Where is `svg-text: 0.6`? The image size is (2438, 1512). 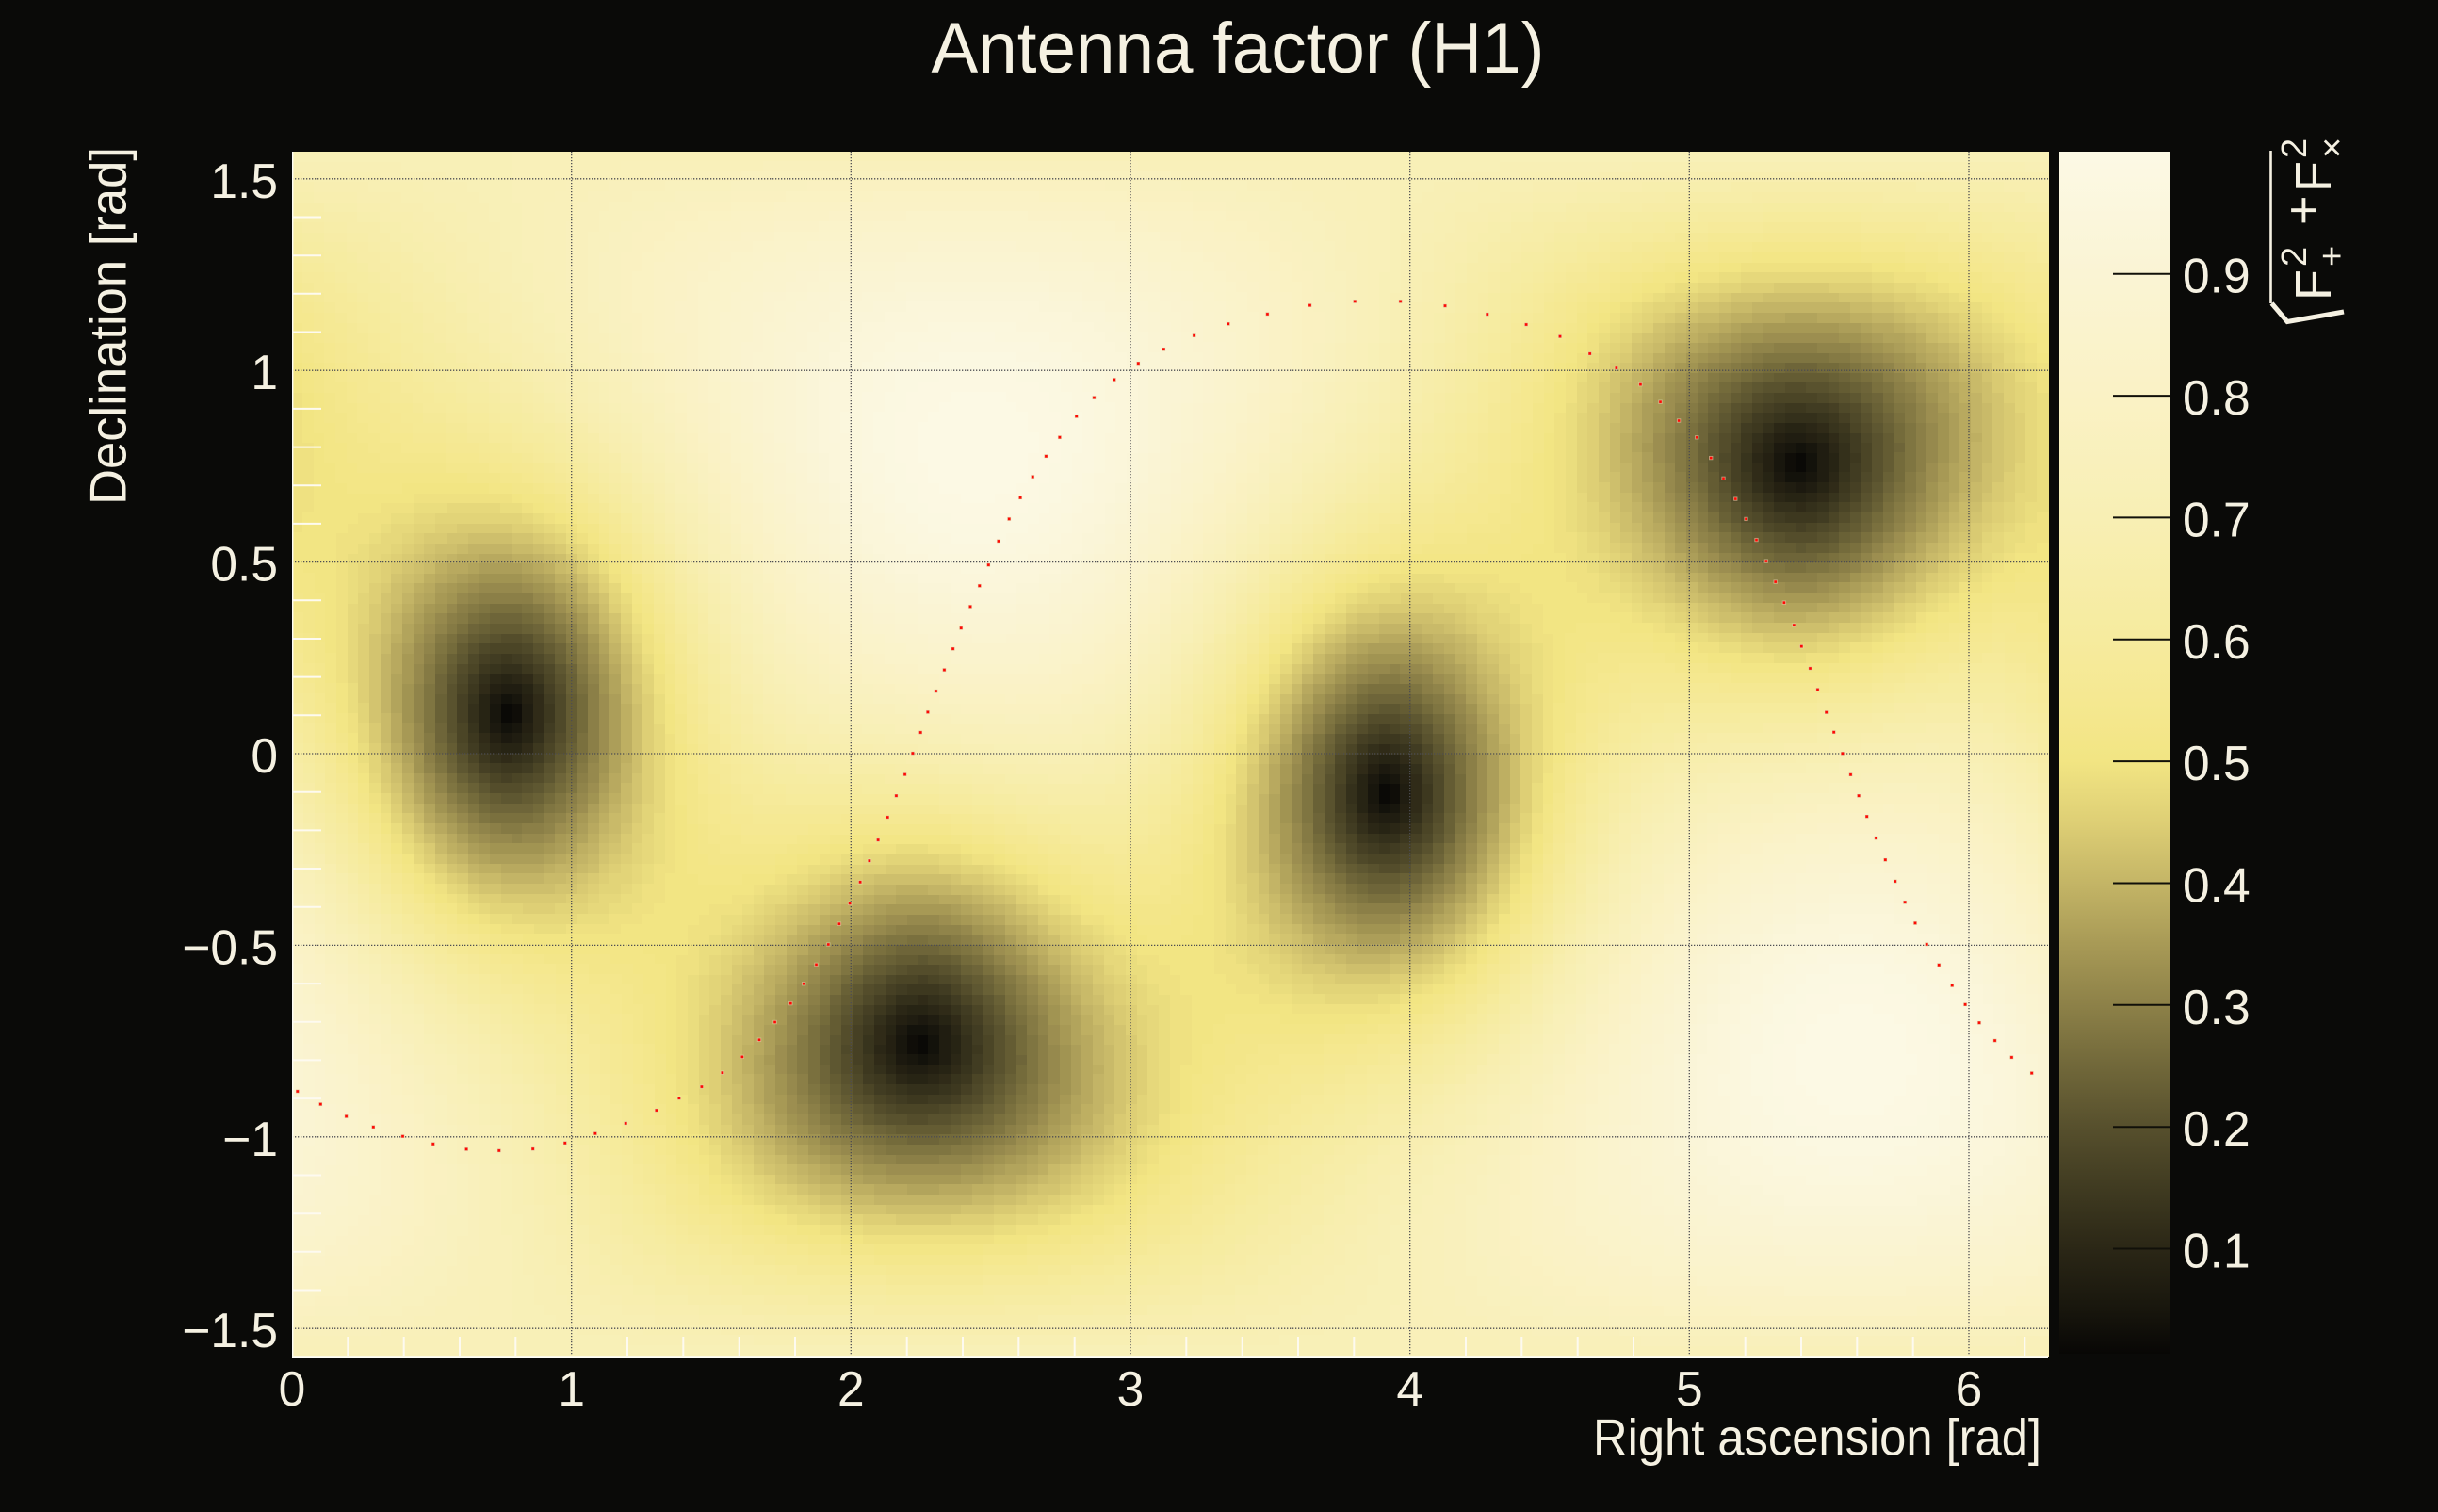
svg-text: 0.6 is located at coordinates (2217, 641).